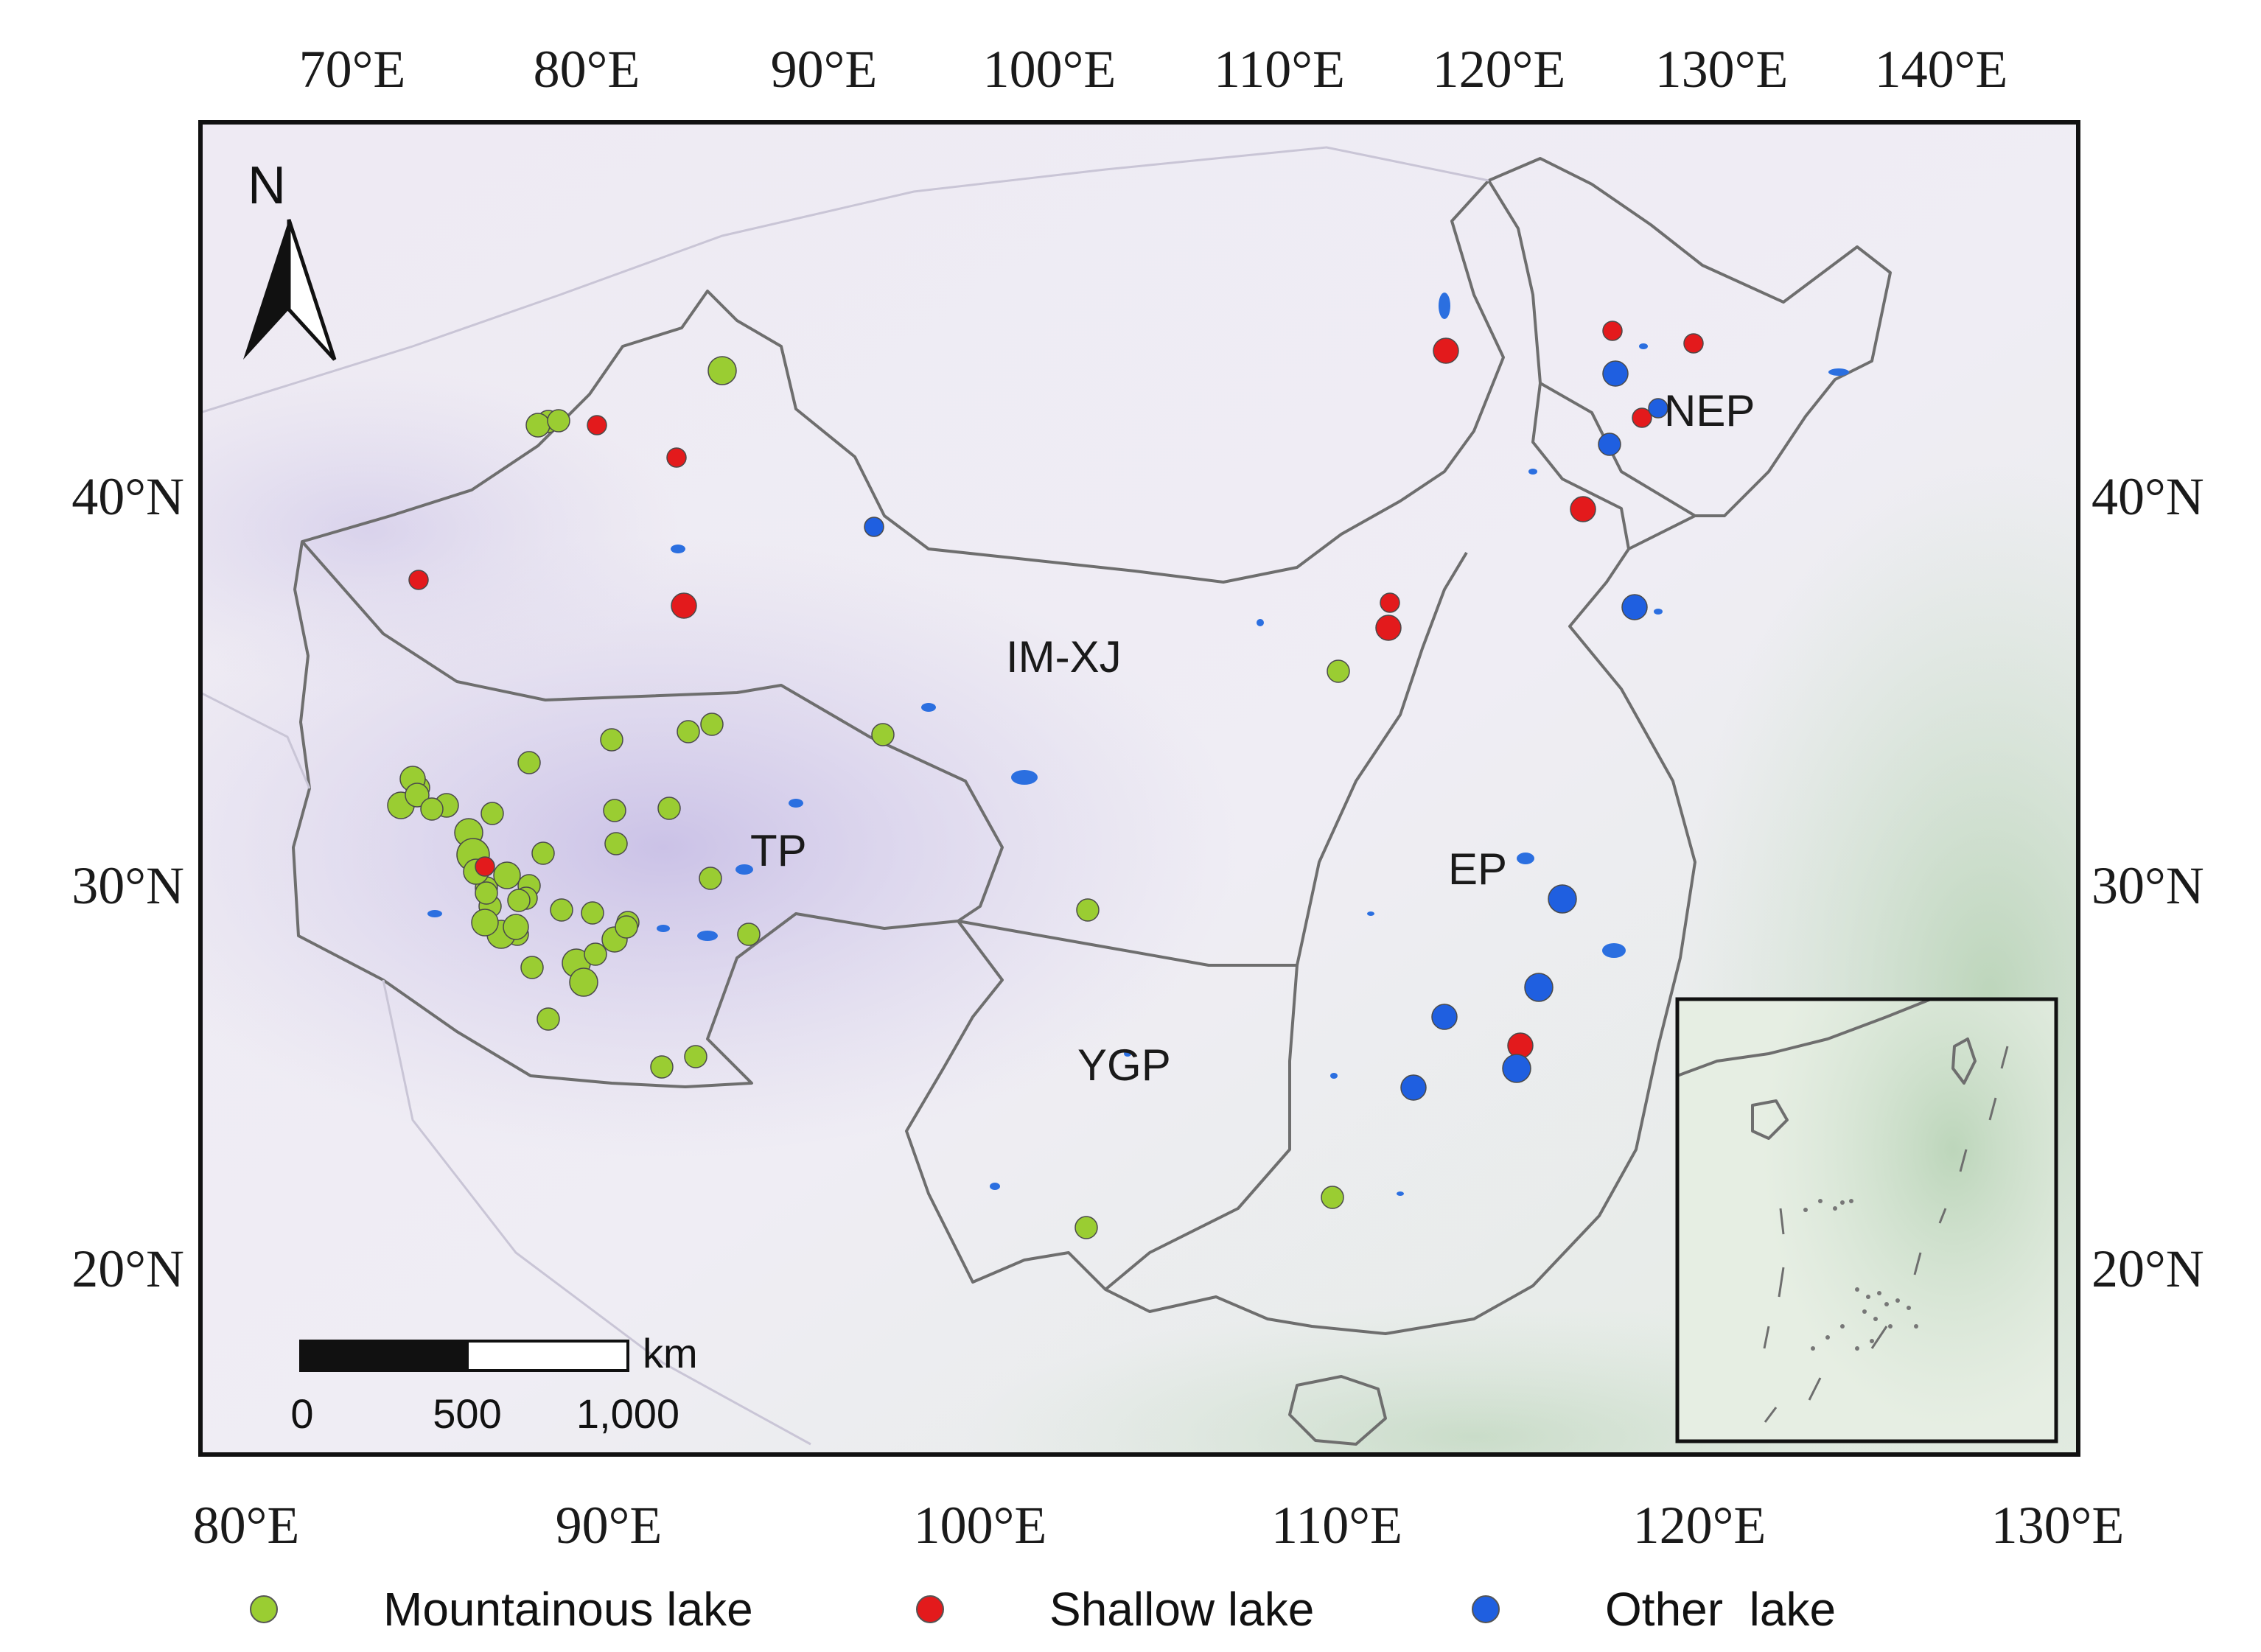  What do you see at coordinates (493, 1383) in the screenshot?
I see `scale-bar: km 0 500 1,000` at bounding box center [493, 1383].